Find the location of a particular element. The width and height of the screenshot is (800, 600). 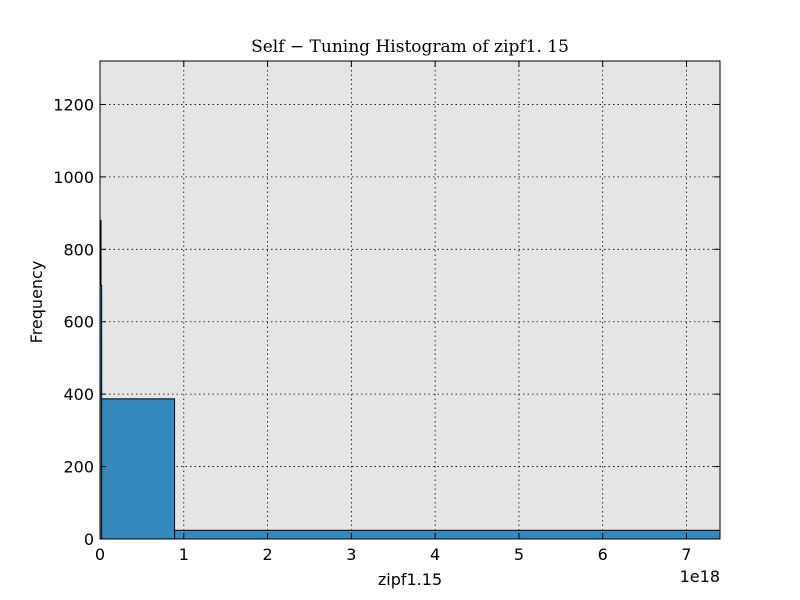

x-tick-label: 3 is located at coordinates (351, 554).